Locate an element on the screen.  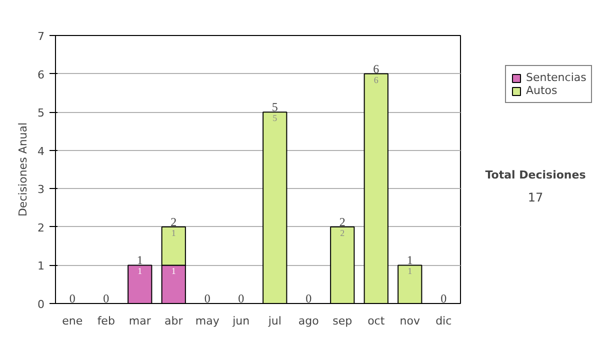
y-tick-label: 6 is located at coordinates (41, 75).